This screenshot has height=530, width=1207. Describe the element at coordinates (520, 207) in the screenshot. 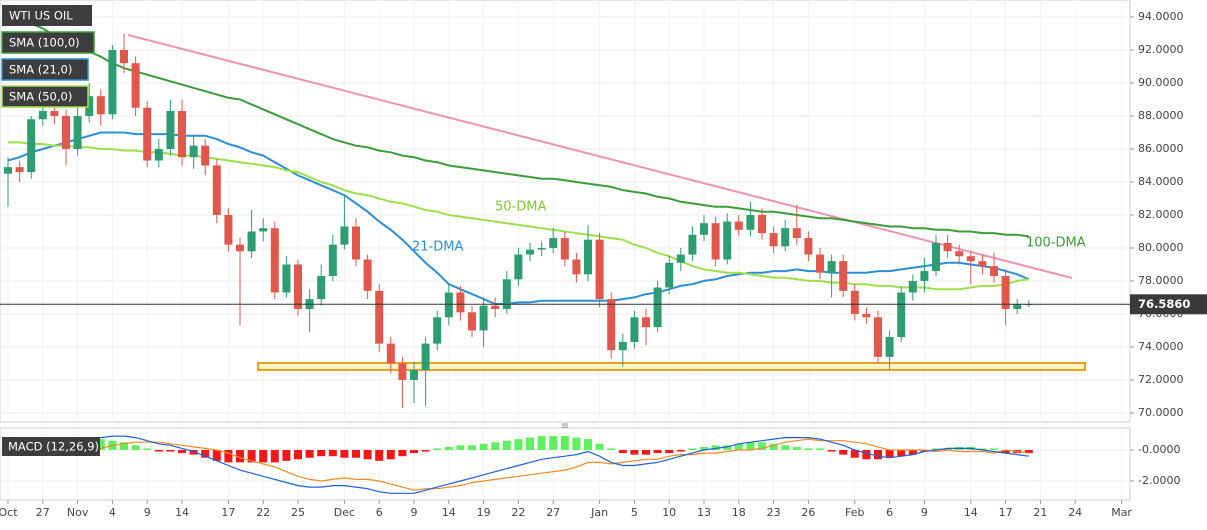

I see `annotation: 50-DMA` at that location.